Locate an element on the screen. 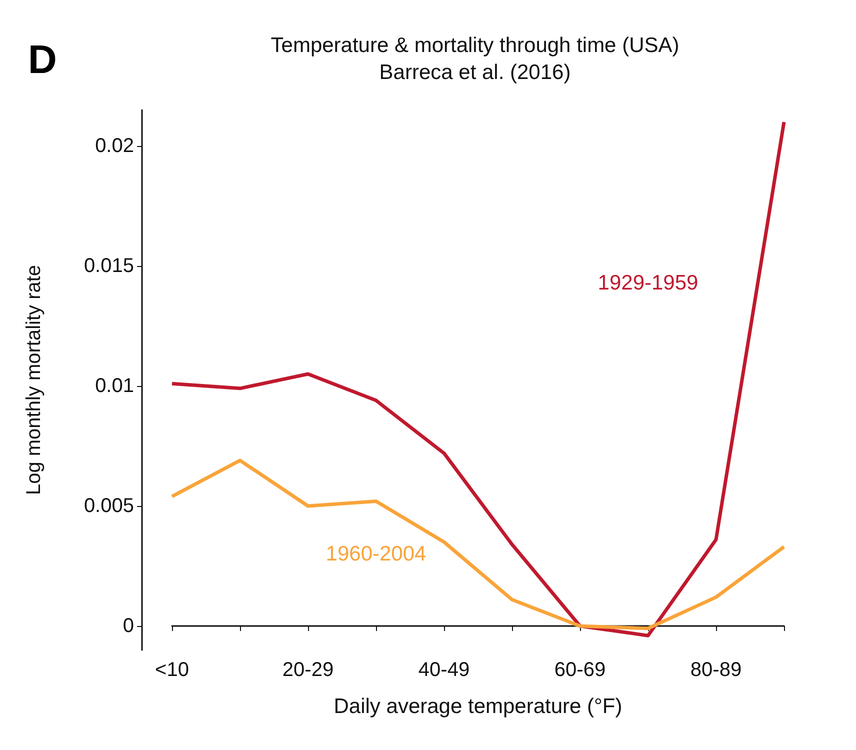 The width and height of the screenshot is (856, 750). series-label: 1960-2004 is located at coordinates (376, 554).